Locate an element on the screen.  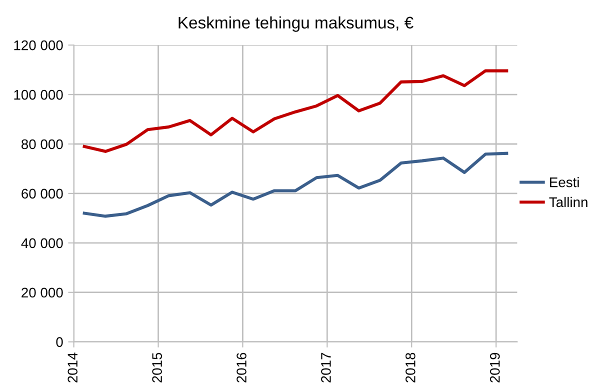
y-tick-label: 100 000 is located at coordinates (38, 95).